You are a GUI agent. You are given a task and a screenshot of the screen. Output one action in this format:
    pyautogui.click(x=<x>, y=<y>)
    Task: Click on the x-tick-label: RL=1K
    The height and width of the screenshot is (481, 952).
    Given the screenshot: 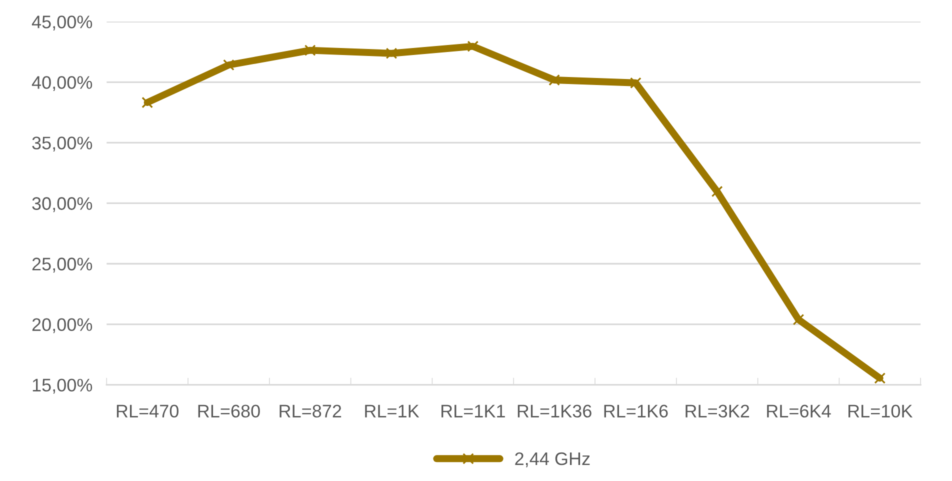 What is the action you would take?
    pyautogui.click(x=392, y=411)
    